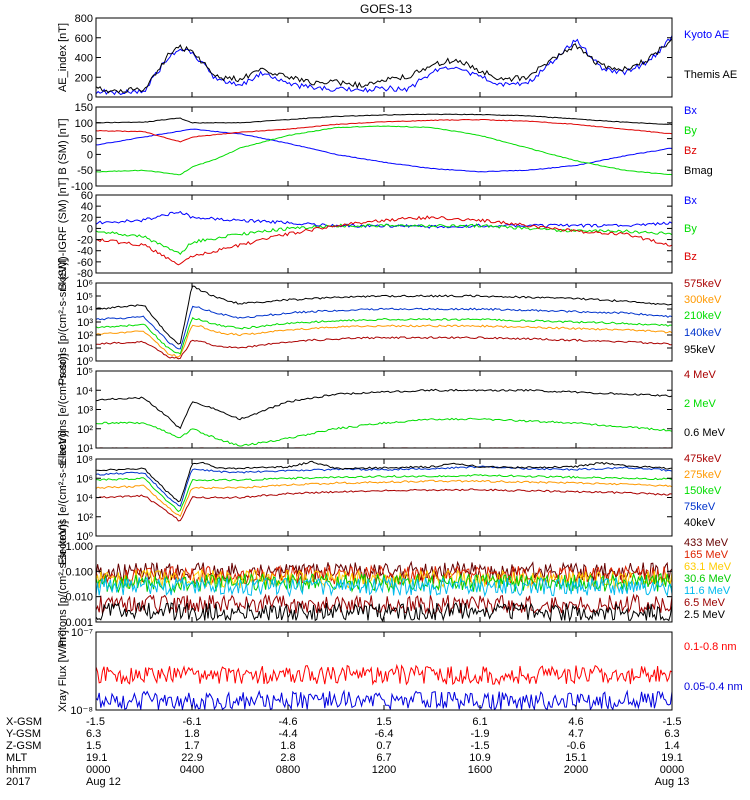 The height and width of the screenshot is (800, 750). Describe the element at coordinates (480, 770) in the screenshot. I see `x-axis-row-value: 1600` at that location.